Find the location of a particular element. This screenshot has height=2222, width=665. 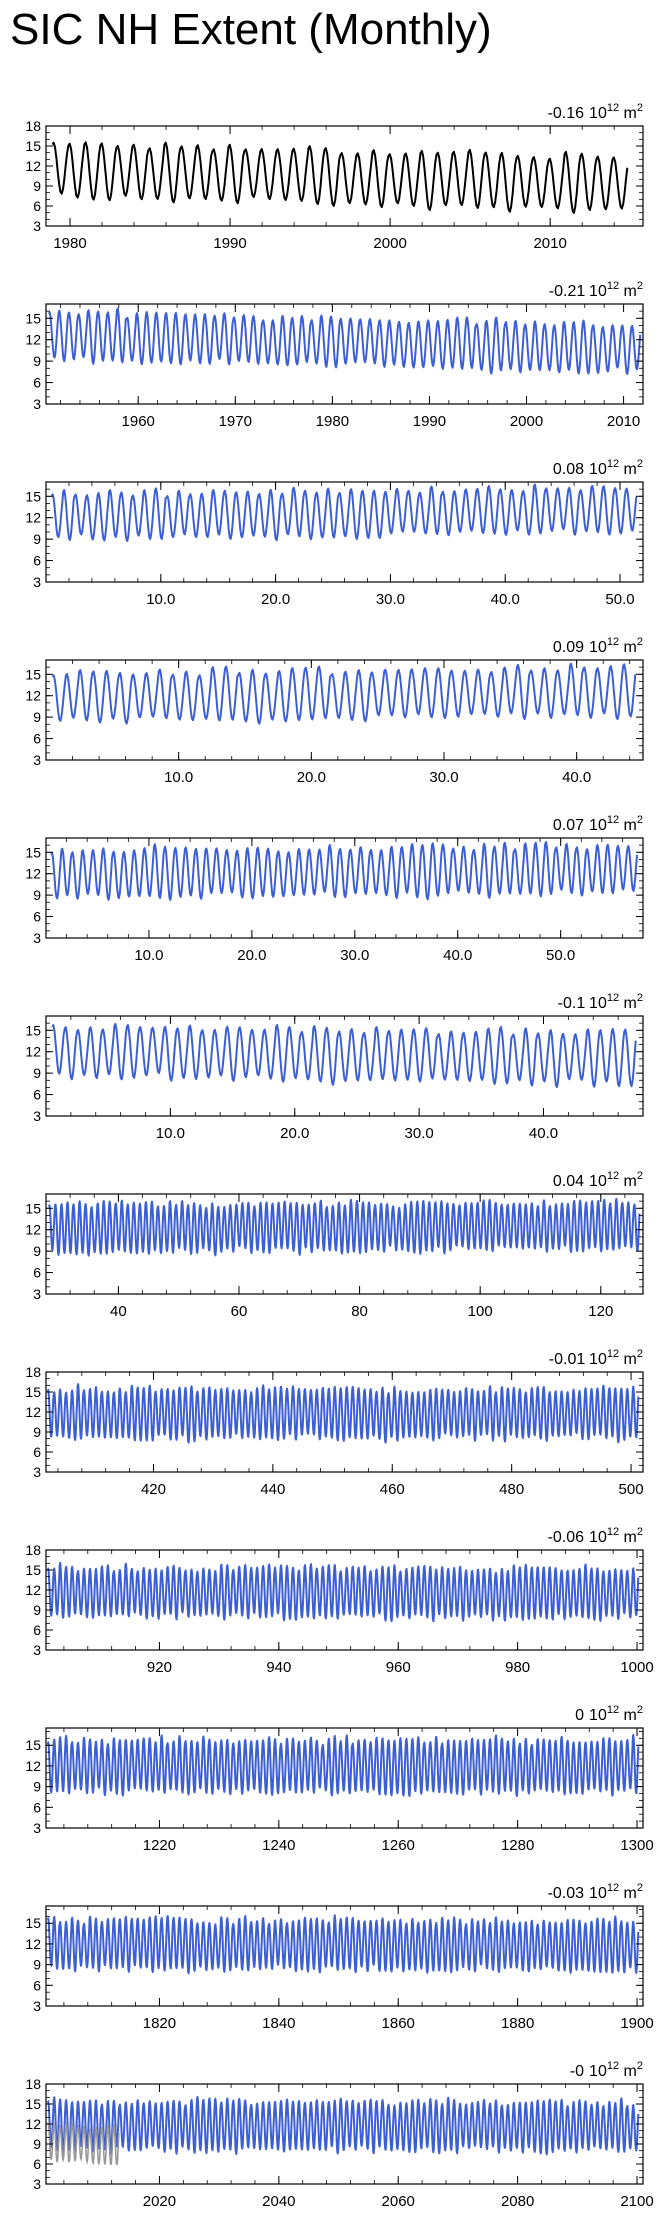

trend-label: 0.04 1012 m2 is located at coordinates (598, 1180).